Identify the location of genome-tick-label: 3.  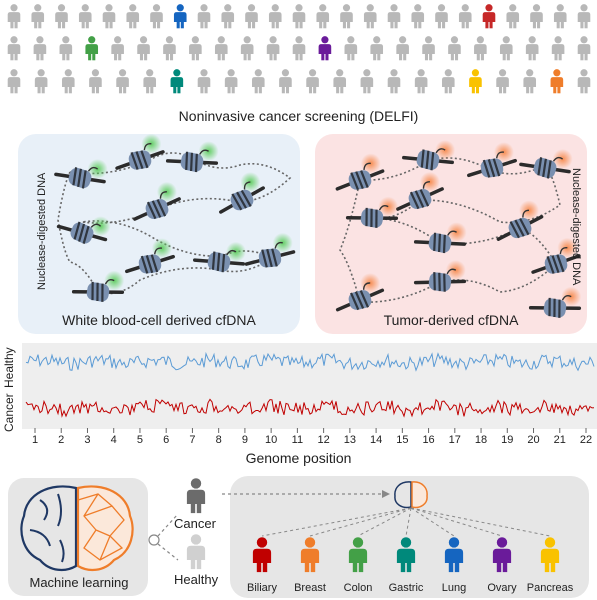
(87, 440).